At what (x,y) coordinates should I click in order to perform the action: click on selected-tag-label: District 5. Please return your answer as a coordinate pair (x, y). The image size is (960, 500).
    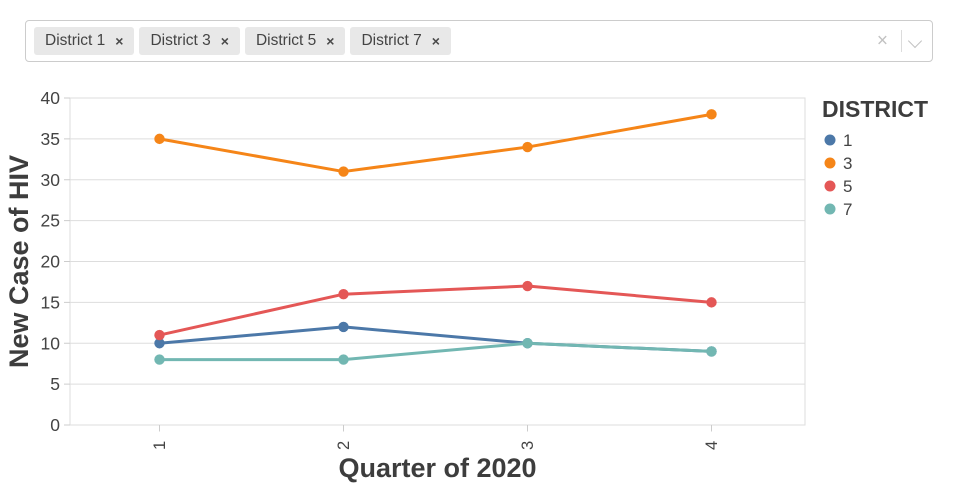
    Looking at the image, I should click on (286, 40).